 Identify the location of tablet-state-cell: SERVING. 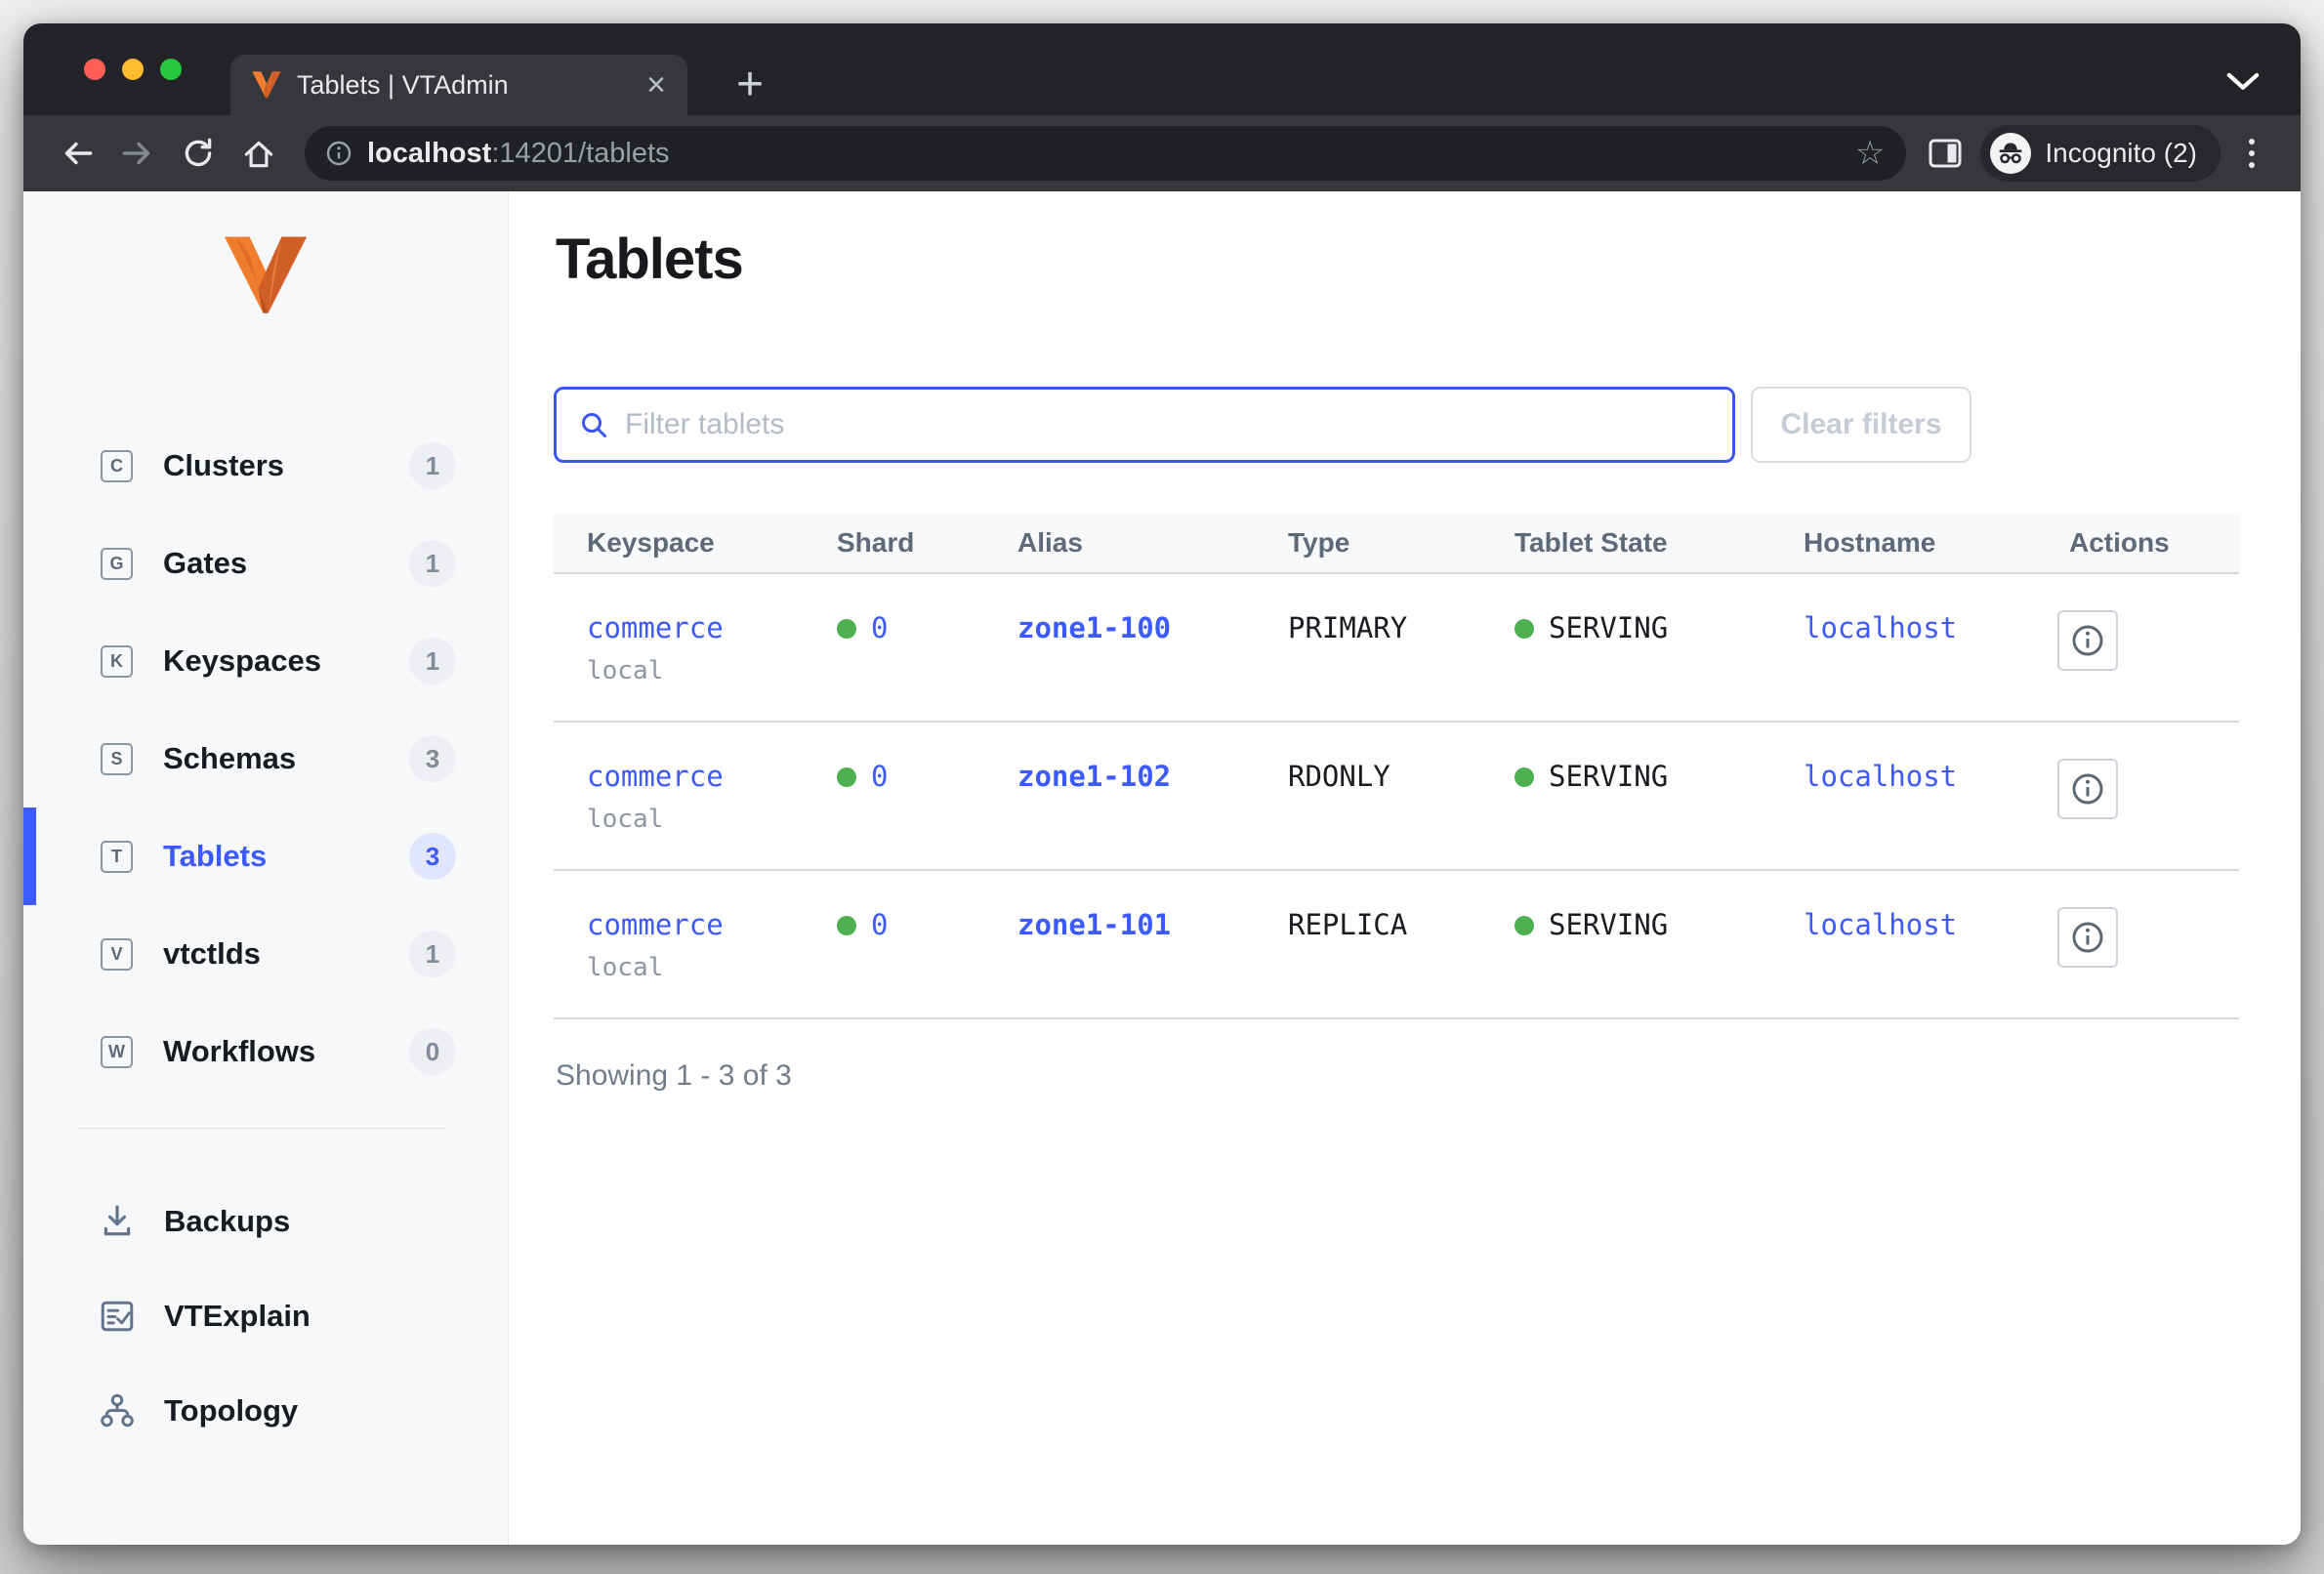
(1591, 627).